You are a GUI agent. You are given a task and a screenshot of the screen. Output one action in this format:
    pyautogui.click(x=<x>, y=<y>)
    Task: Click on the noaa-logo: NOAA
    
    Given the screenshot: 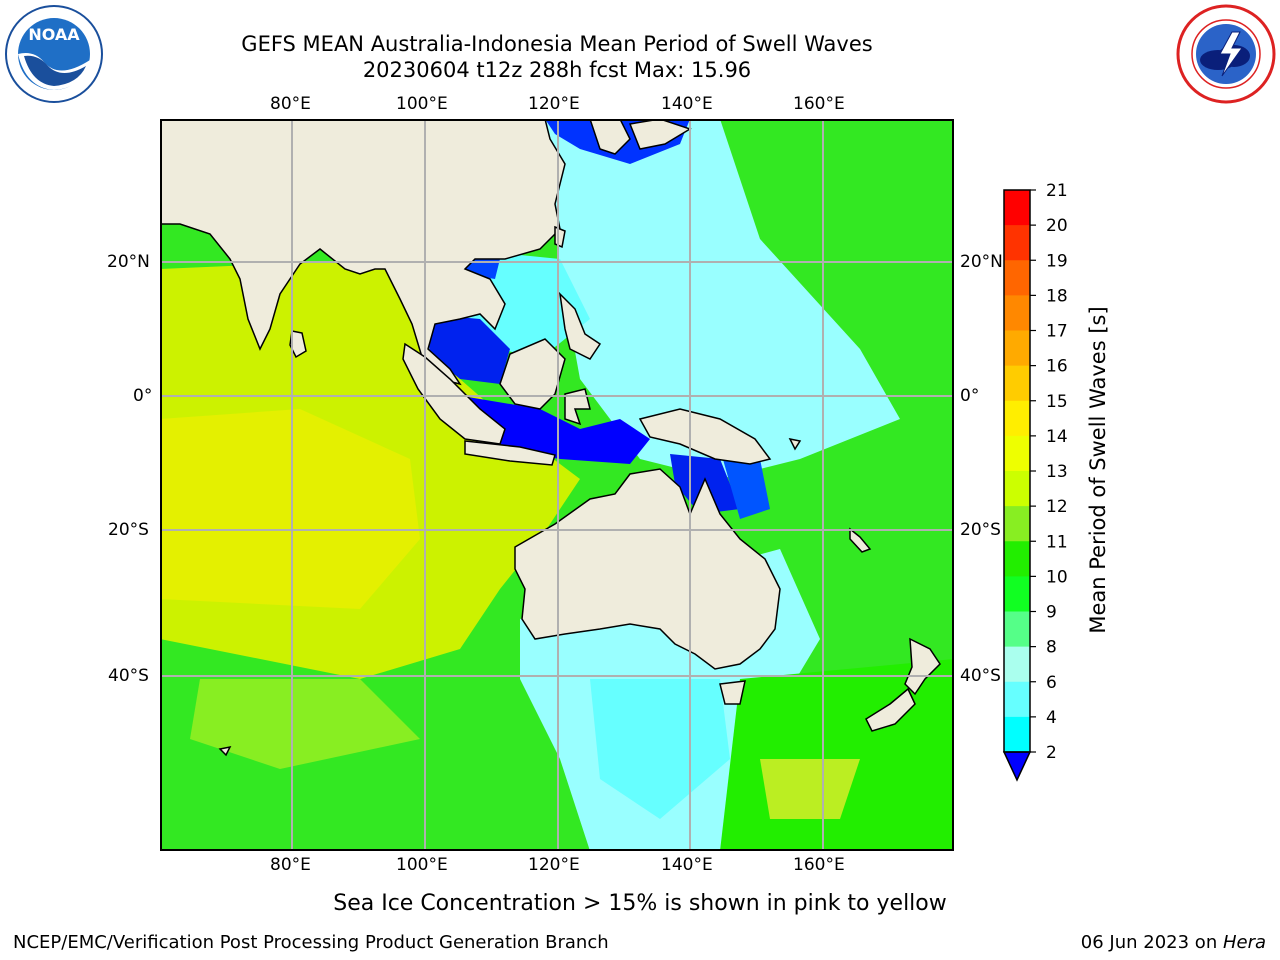 What is the action you would take?
    pyautogui.click(x=54, y=54)
    